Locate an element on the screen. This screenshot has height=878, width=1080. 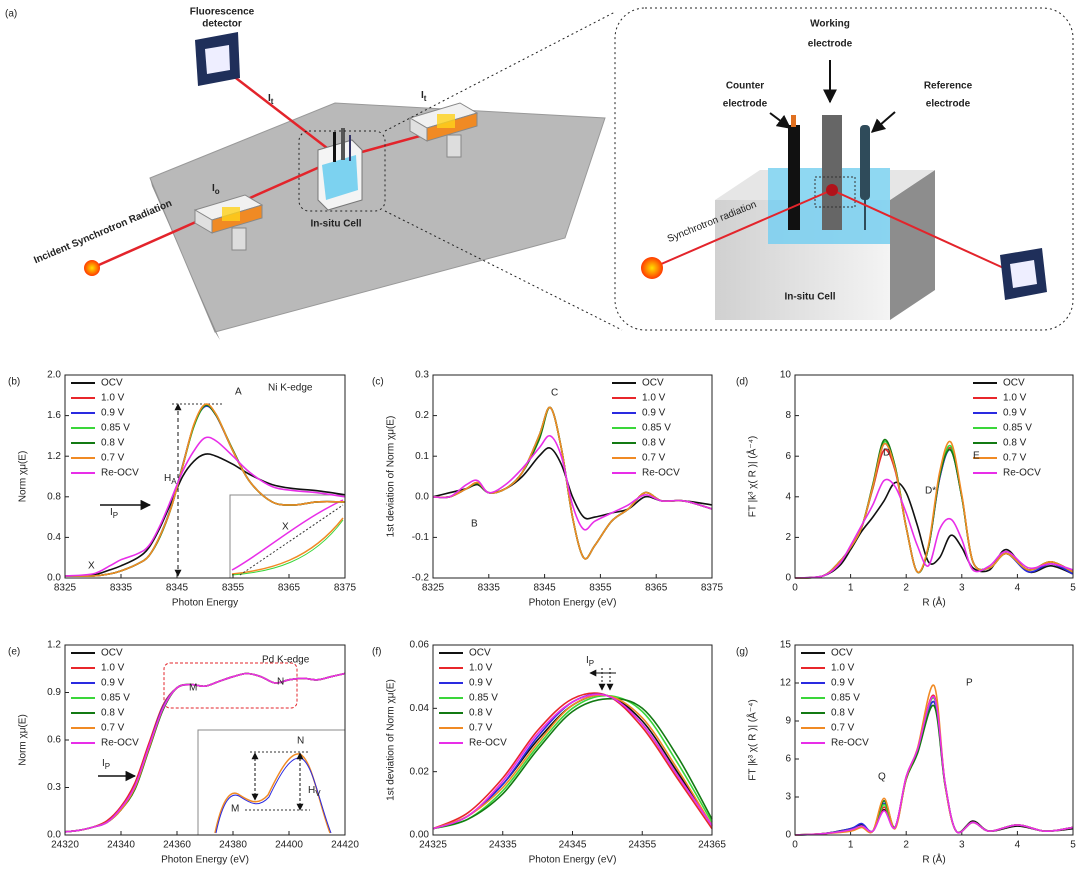
y-tick-label: 0.02 is located at coordinates (420, 771).